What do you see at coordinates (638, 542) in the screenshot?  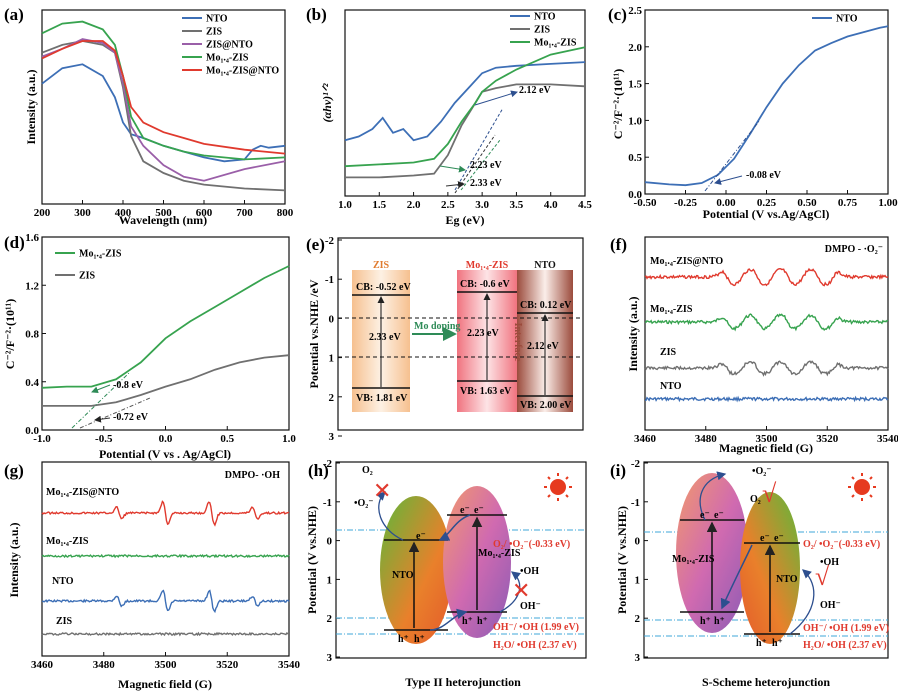 I see `y-tick-label: 0` at bounding box center [638, 542].